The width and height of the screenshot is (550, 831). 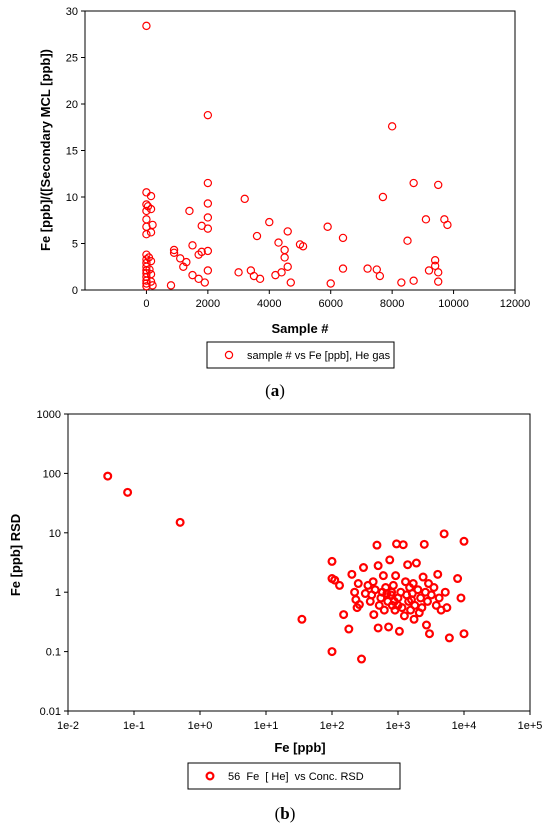 I want to click on chart-a-x-tick-label: 10000, so click(x=453, y=304).